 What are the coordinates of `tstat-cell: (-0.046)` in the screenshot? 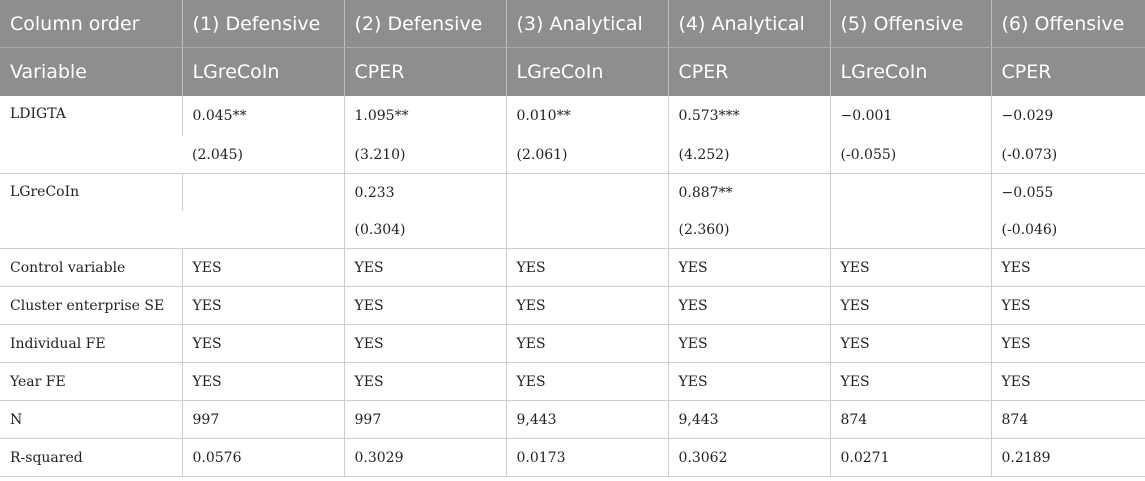 It's located at (1067, 230).